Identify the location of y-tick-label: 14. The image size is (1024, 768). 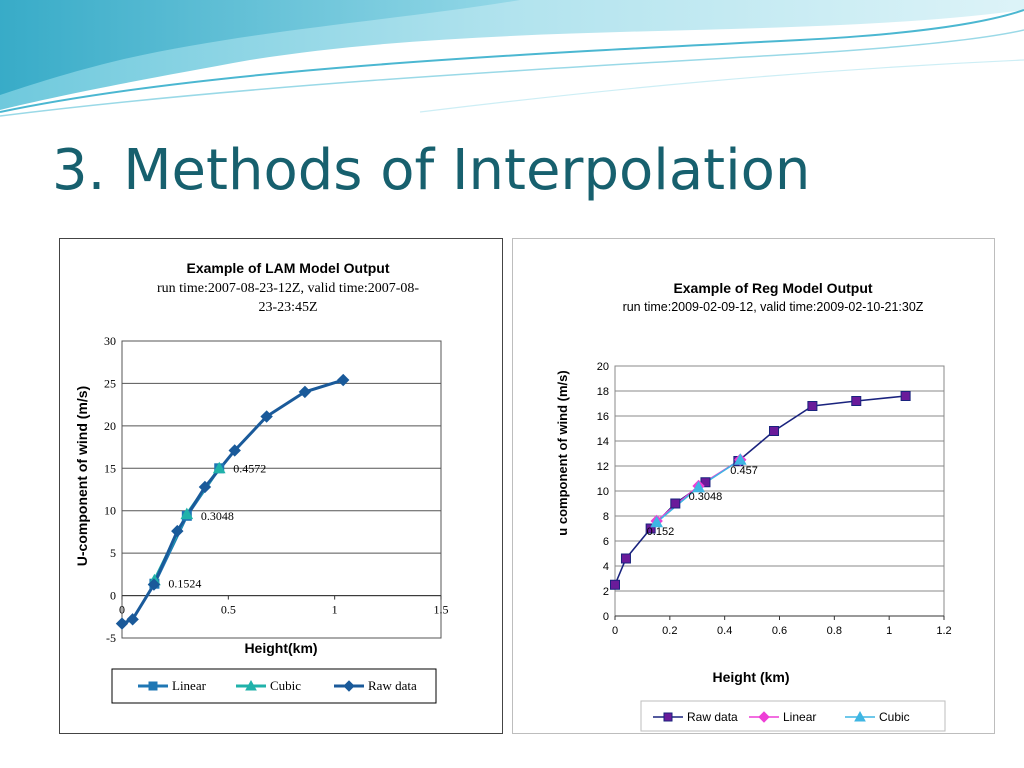
(603, 442).